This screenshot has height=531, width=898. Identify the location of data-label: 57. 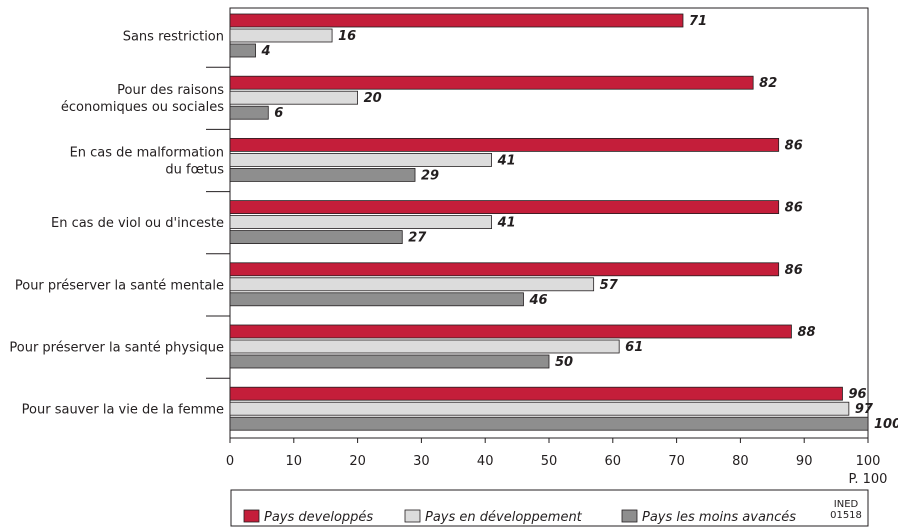
(609, 285).